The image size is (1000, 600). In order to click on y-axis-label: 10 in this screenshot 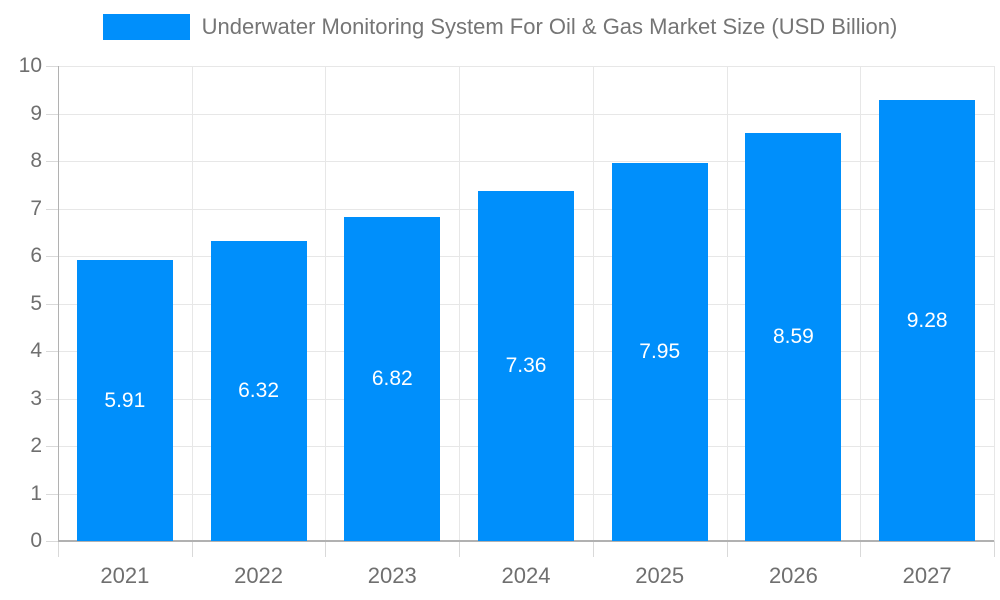, I will do `click(30, 65)`.